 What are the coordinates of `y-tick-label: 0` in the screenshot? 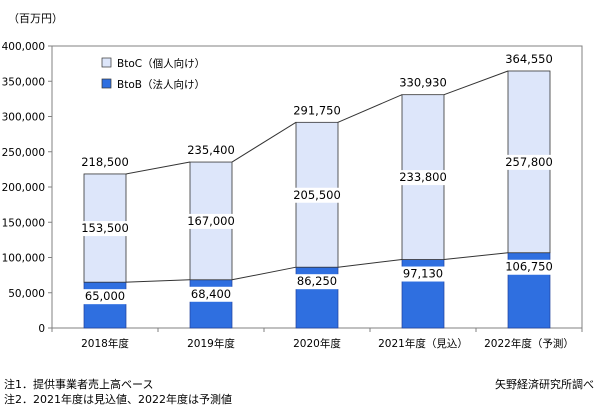 It's located at (41, 329).